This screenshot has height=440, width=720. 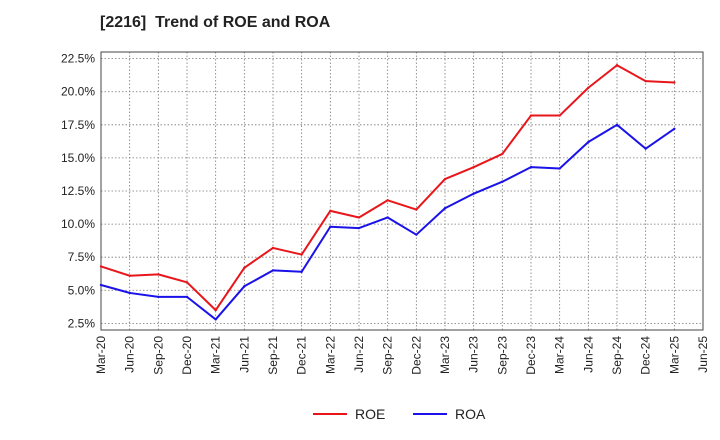 I want to click on y-tick-label: 17.5%, so click(x=78, y=125).